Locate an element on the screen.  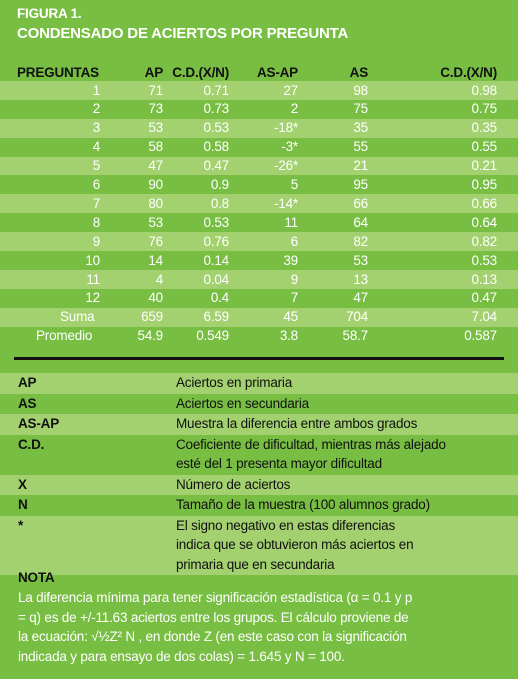
legend-text: Aciertos en secundaria is located at coordinates (242, 403).